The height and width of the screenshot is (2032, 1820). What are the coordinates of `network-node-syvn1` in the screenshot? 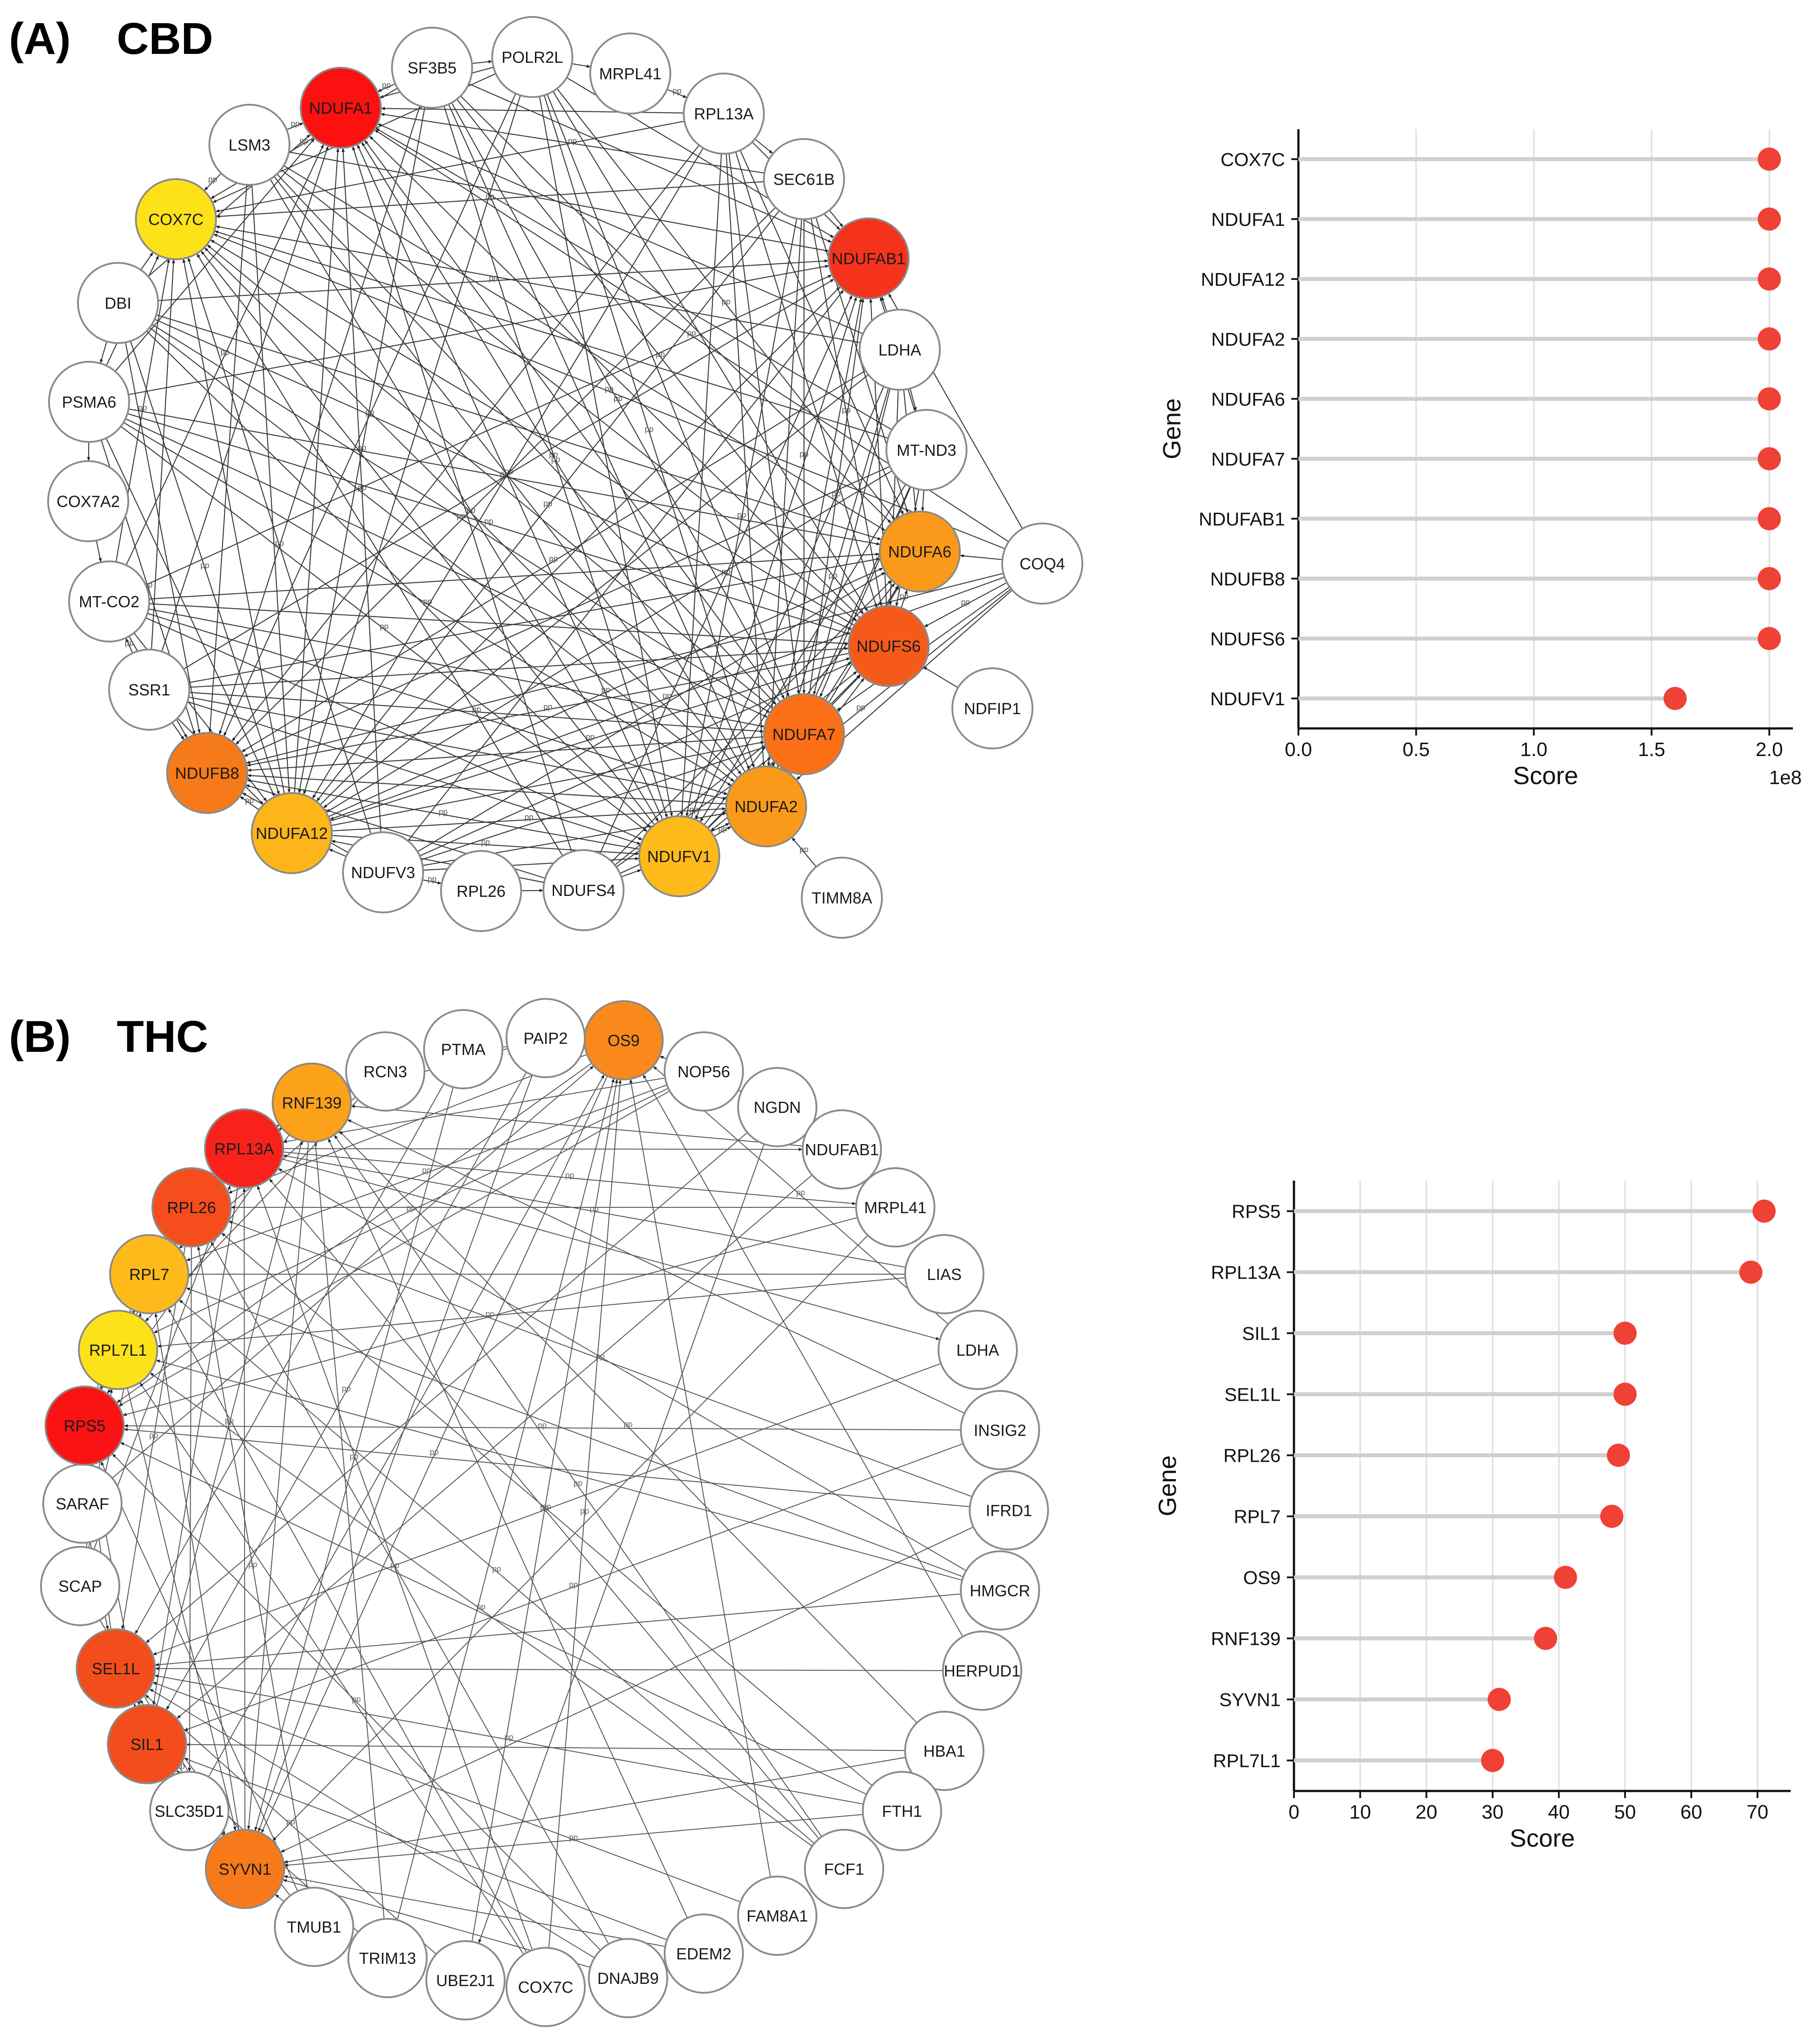 It's located at (245, 1869).